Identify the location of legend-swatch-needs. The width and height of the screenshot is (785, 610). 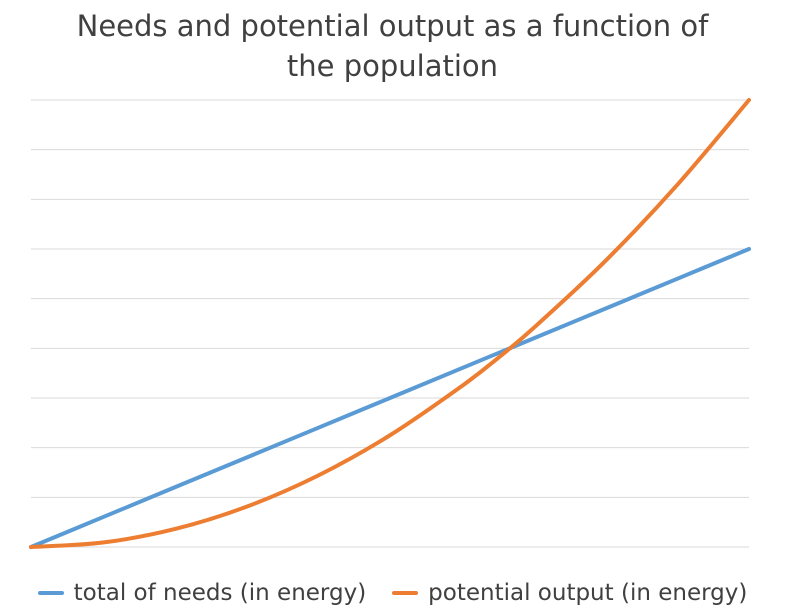
(50, 593).